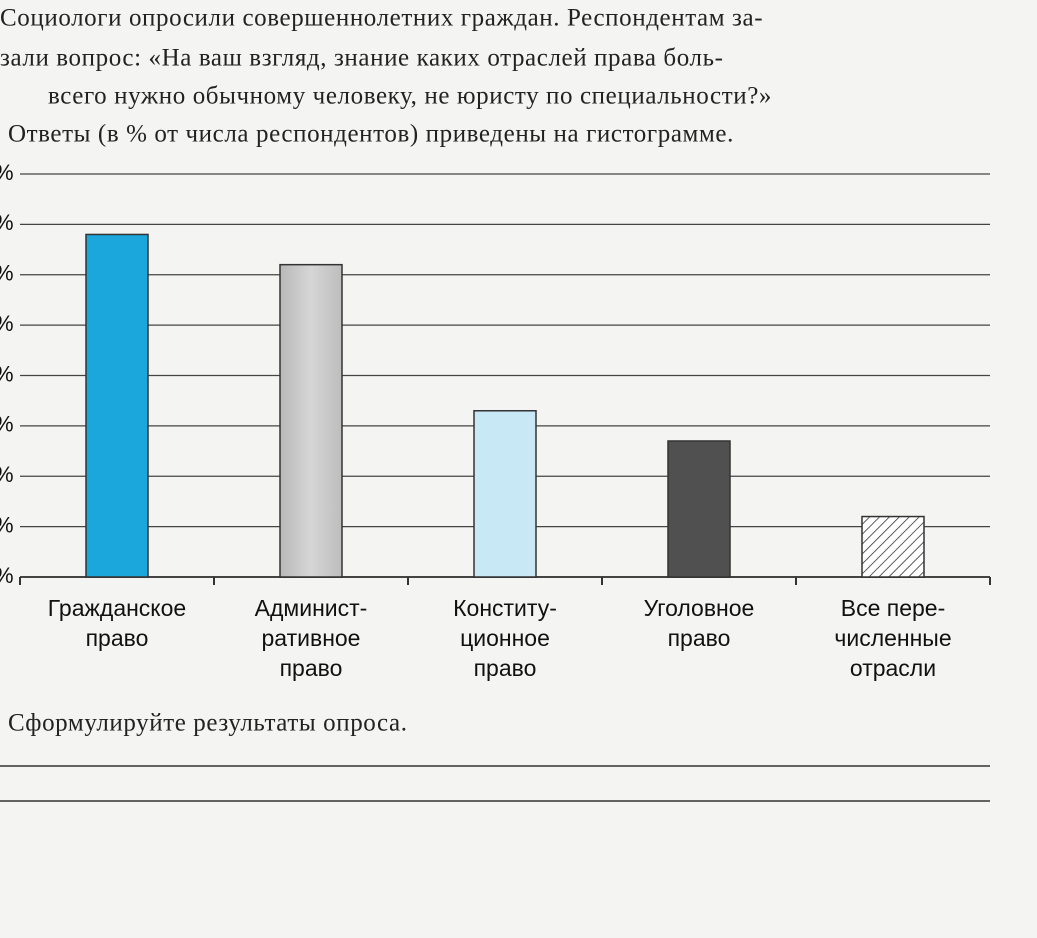 The height and width of the screenshot is (938, 1037). Describe the element at coordinates (208, 723) in the screenshot. I see `task: Сформулируйте результаты опроса.` at that location.